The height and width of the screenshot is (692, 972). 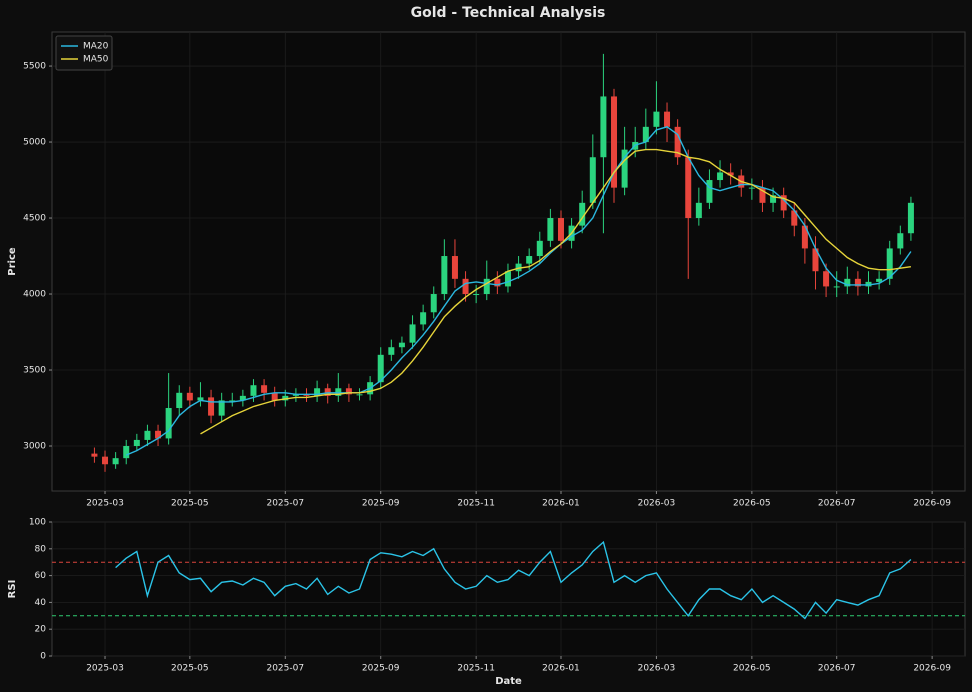 What do you see at coordinates (476, 669) in the screenshot?
I see `x-tick-label: 2025-11` at bounding box center [476, 669].